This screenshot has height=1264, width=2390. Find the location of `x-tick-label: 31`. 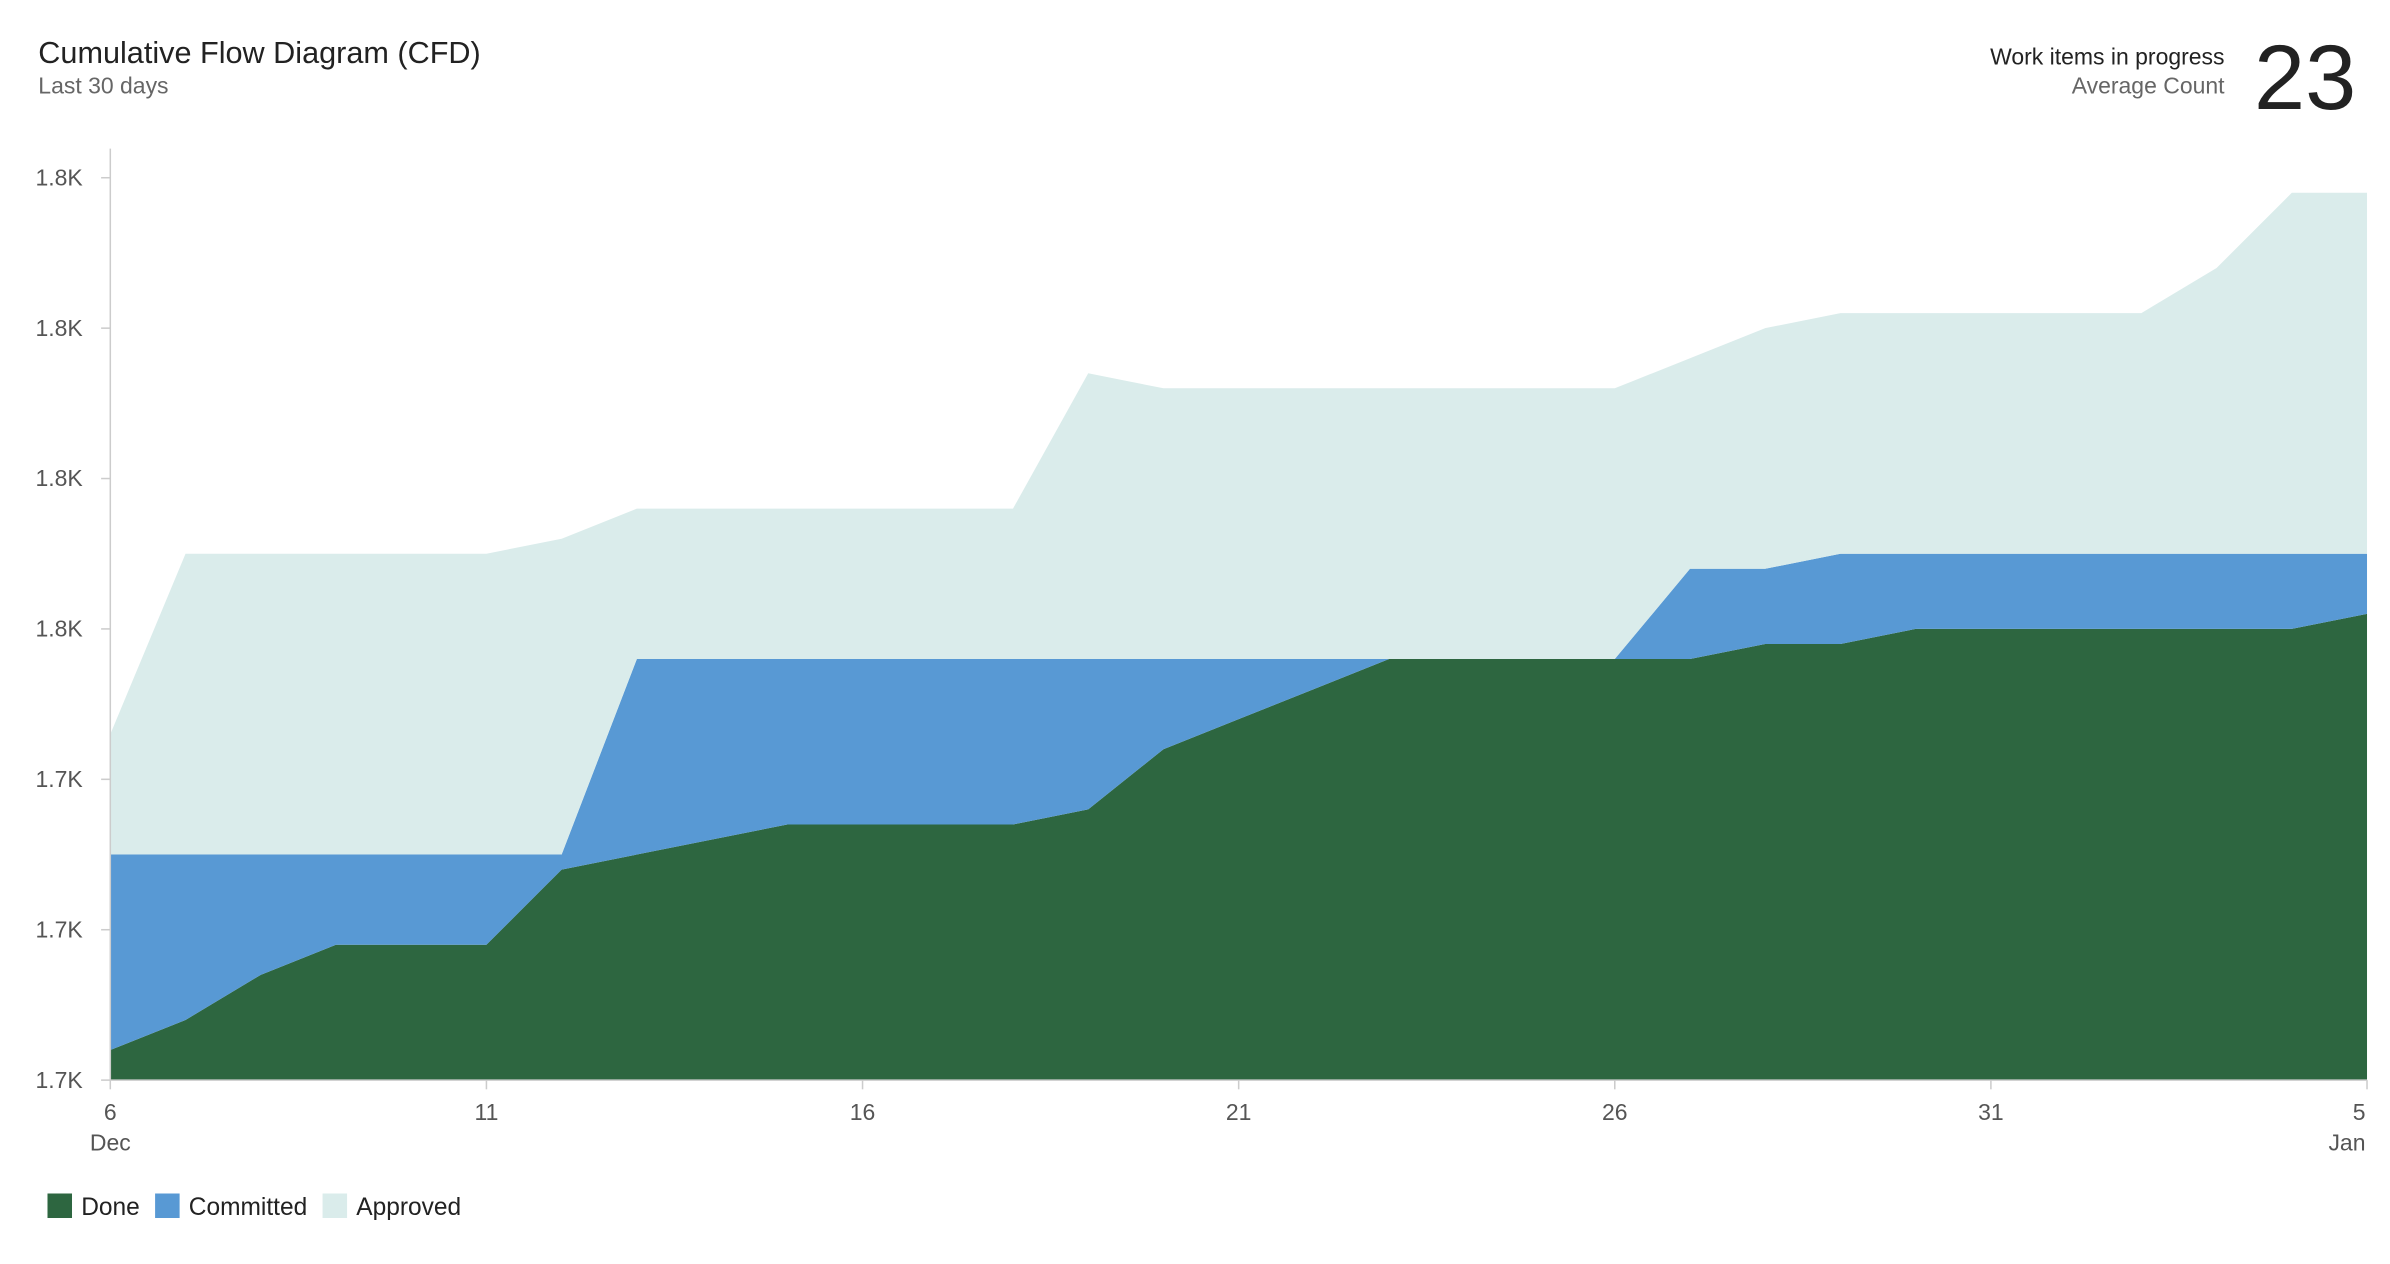

x-tick-label: 31 is located at coordinates (1991, 1112).